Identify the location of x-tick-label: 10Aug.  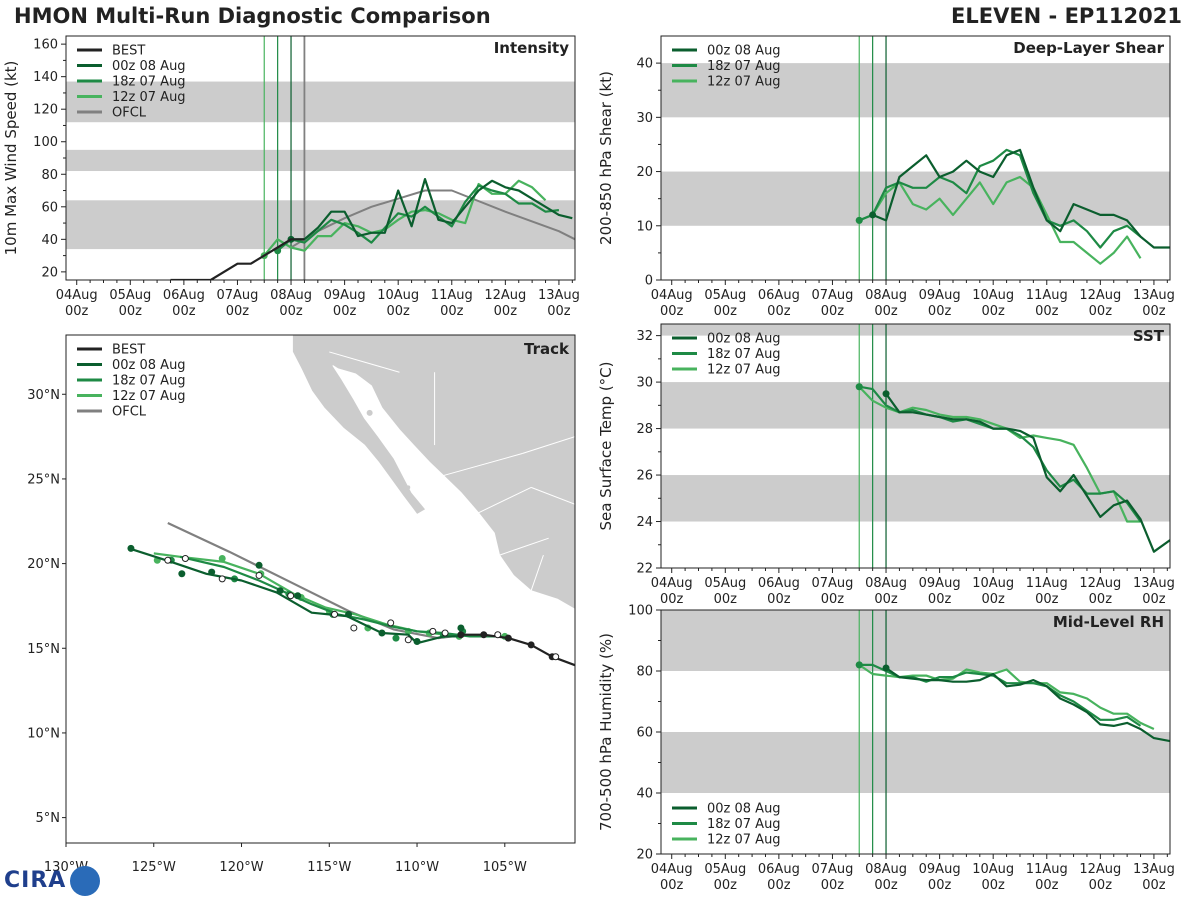
(993, 583).